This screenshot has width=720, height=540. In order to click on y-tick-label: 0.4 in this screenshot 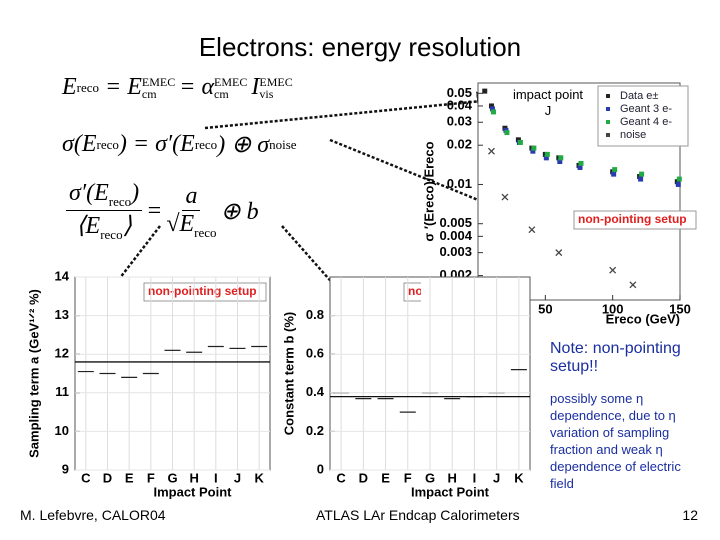, I will do `click(315, 391)`.